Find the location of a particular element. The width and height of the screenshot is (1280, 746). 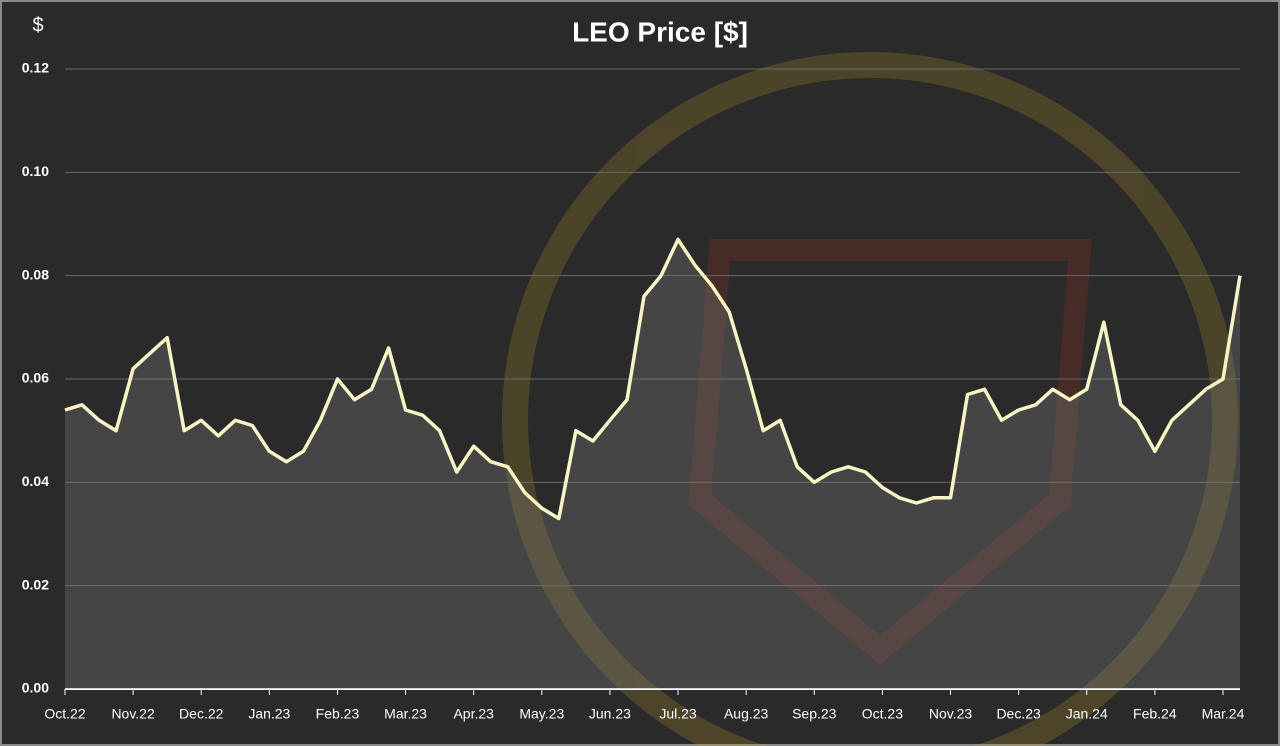

x-tick-label: Dec.23 is located at coordinates (1018, 714).